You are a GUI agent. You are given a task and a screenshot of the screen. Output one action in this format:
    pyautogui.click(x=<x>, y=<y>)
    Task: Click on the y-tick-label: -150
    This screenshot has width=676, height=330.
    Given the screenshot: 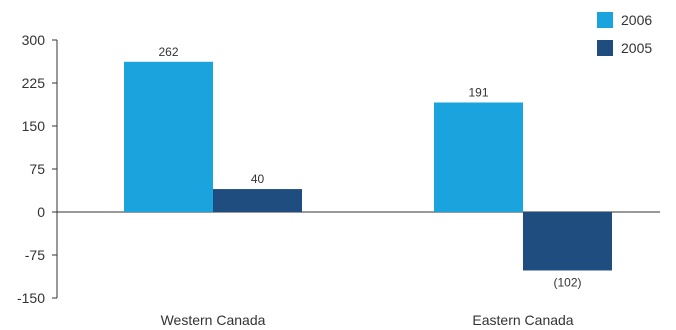 What is the action you would take?
    pyautogui.click(x=31, y=298)
    